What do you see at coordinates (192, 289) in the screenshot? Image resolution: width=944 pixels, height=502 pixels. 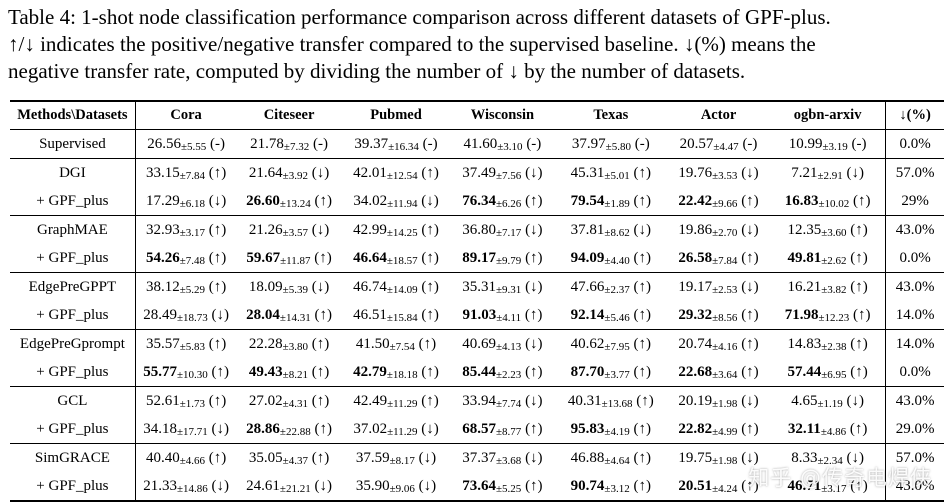 I see `std-value: ±5.29` at bounding box center [192, 289].